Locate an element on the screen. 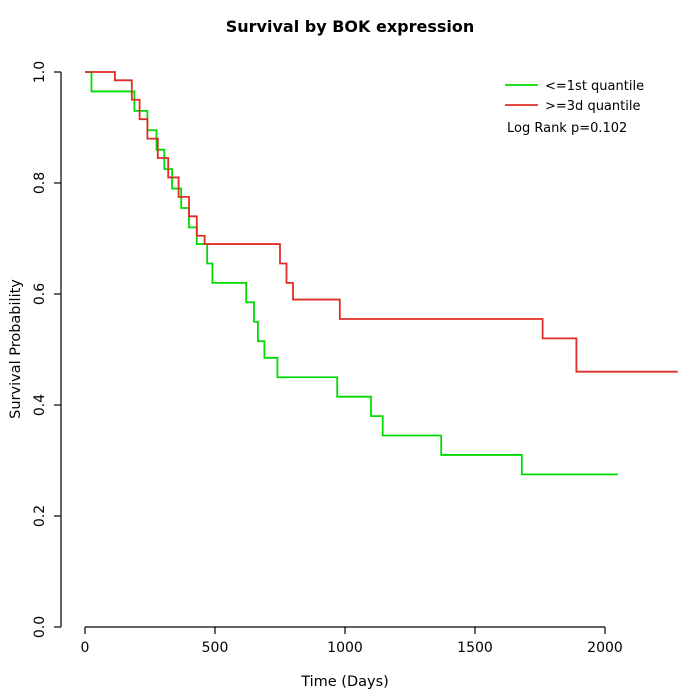 This screenshot has height=700, width=700. legend-label-low: <=1st quantile is located at coordinates (594, 86).